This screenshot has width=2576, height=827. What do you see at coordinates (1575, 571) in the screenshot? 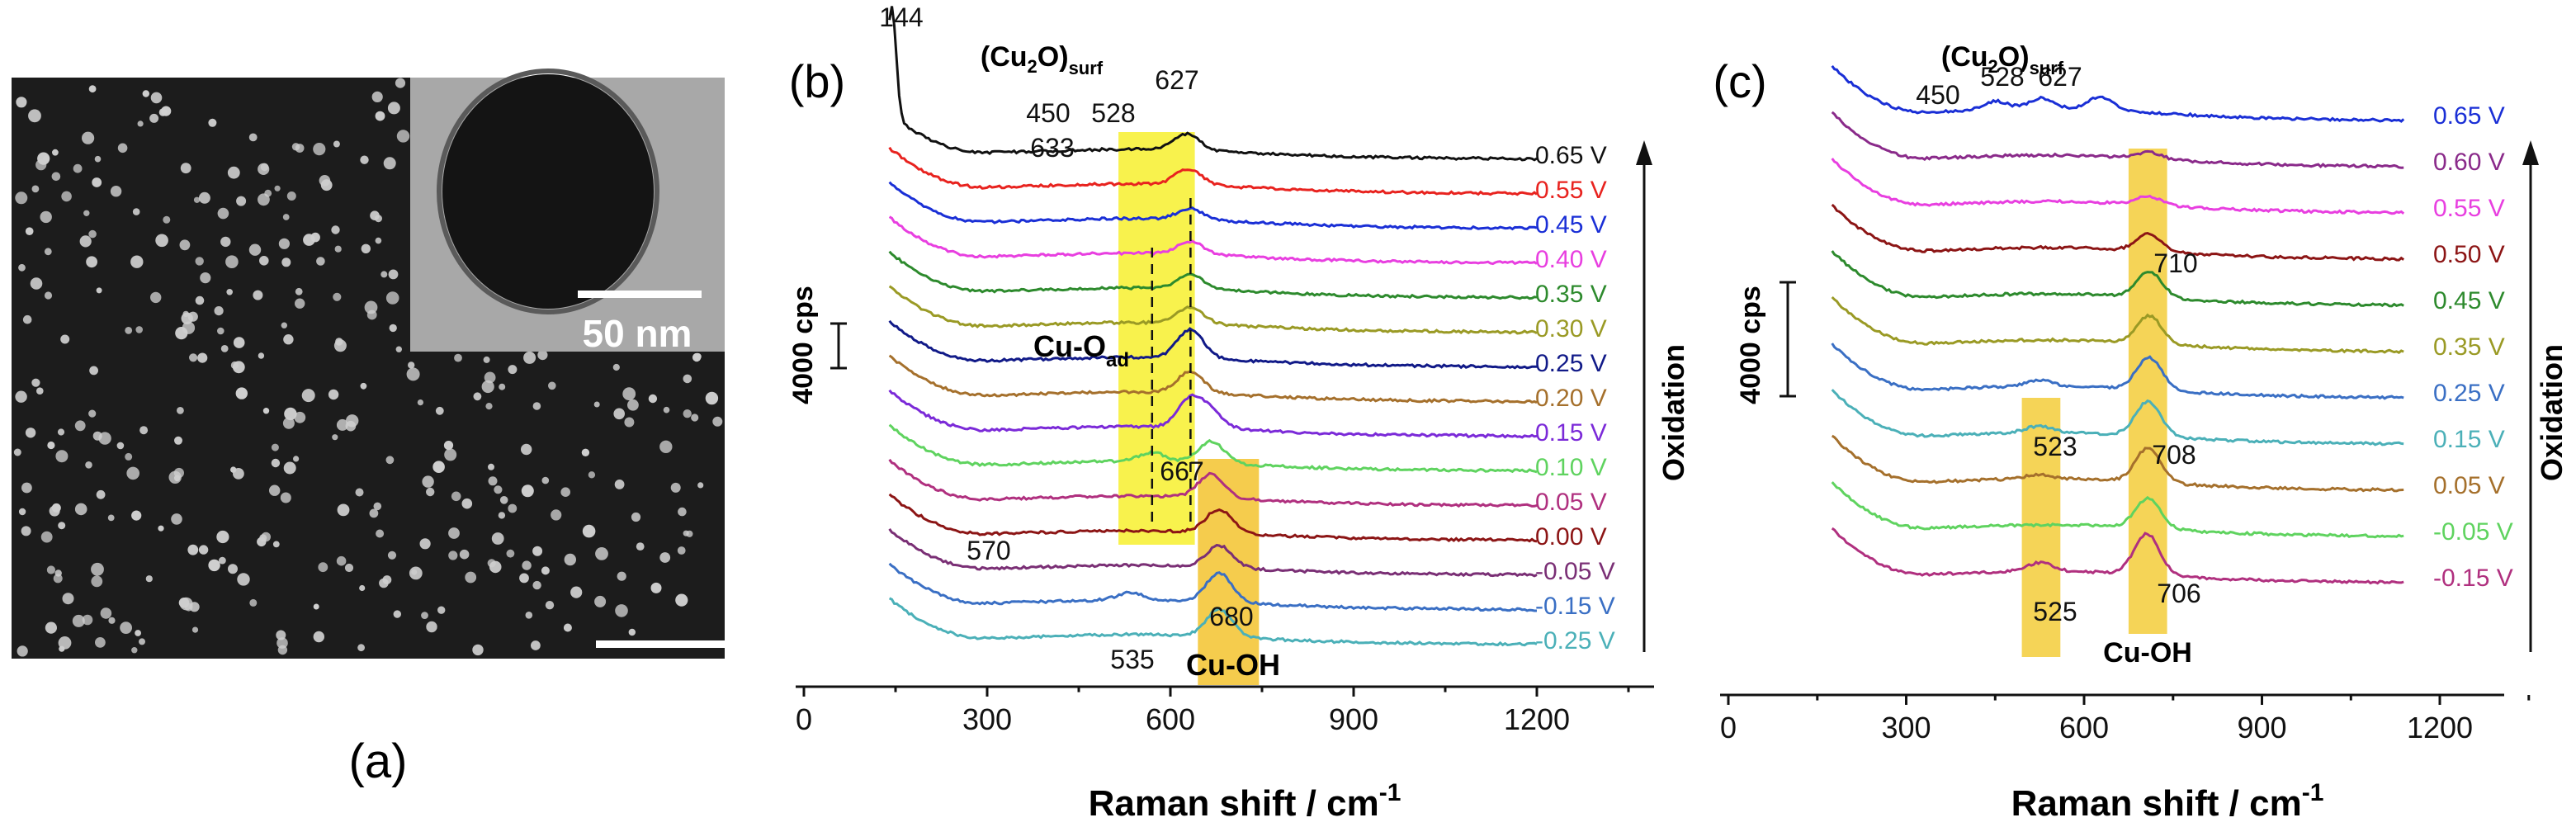
I see `potential-label: -0.05 V` at bounding box center [1575, 571].